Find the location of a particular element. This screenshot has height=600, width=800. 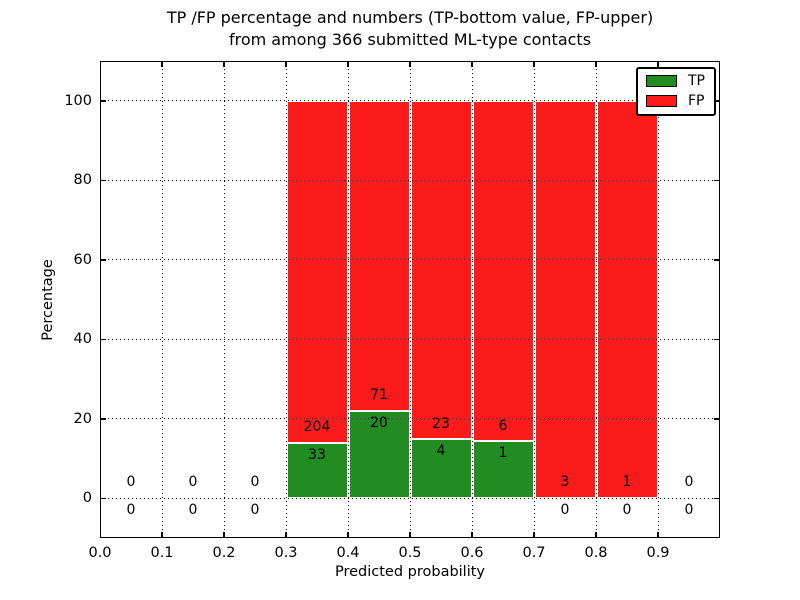

fp-count-label: 71 is located at coordinates (379, 394).